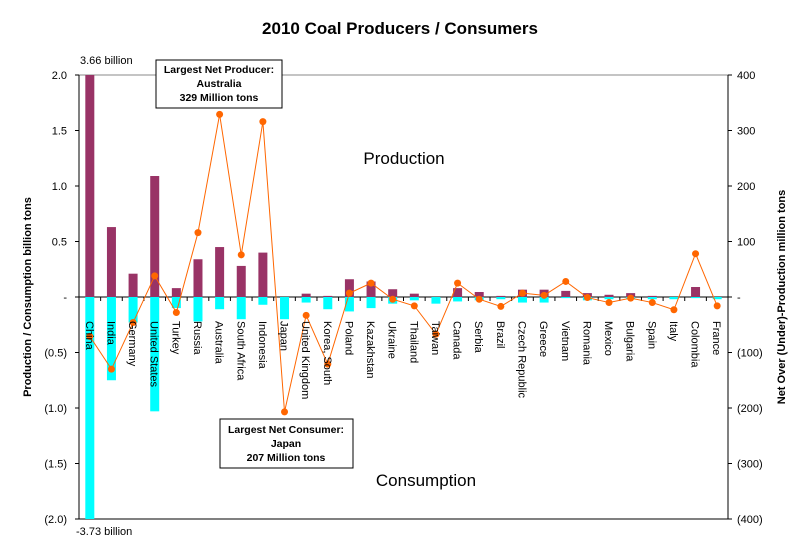 This screenshot has width=803, height=554. I want to click on consumer-box-line3: 207 Million tons, so click(286, 458).